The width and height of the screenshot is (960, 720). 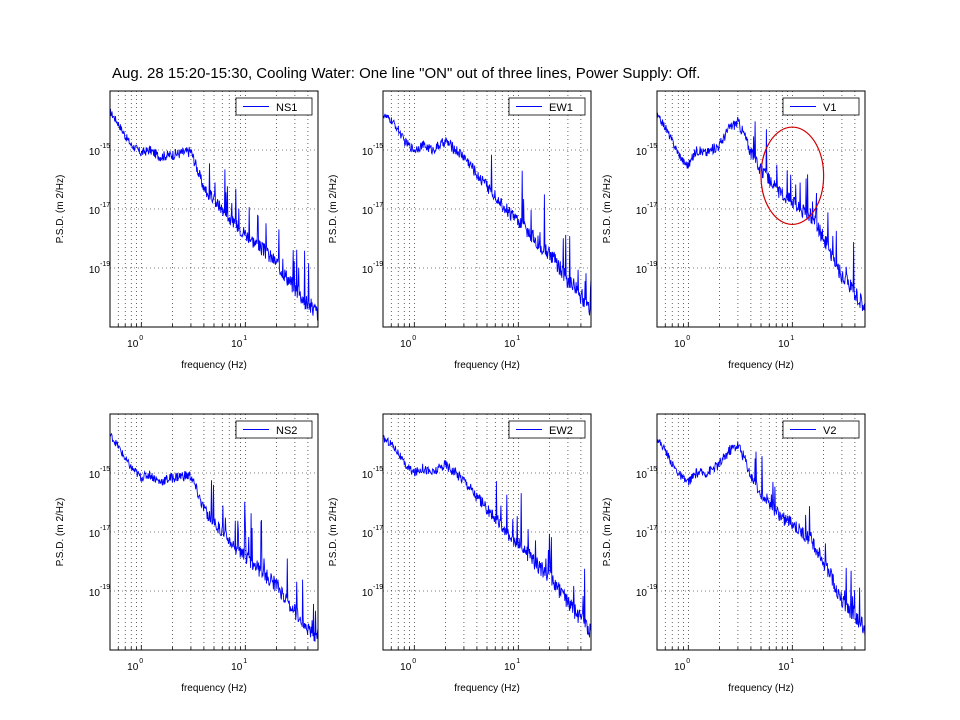 I want to click on legend-label: NS1, so click(x=286, y=108).